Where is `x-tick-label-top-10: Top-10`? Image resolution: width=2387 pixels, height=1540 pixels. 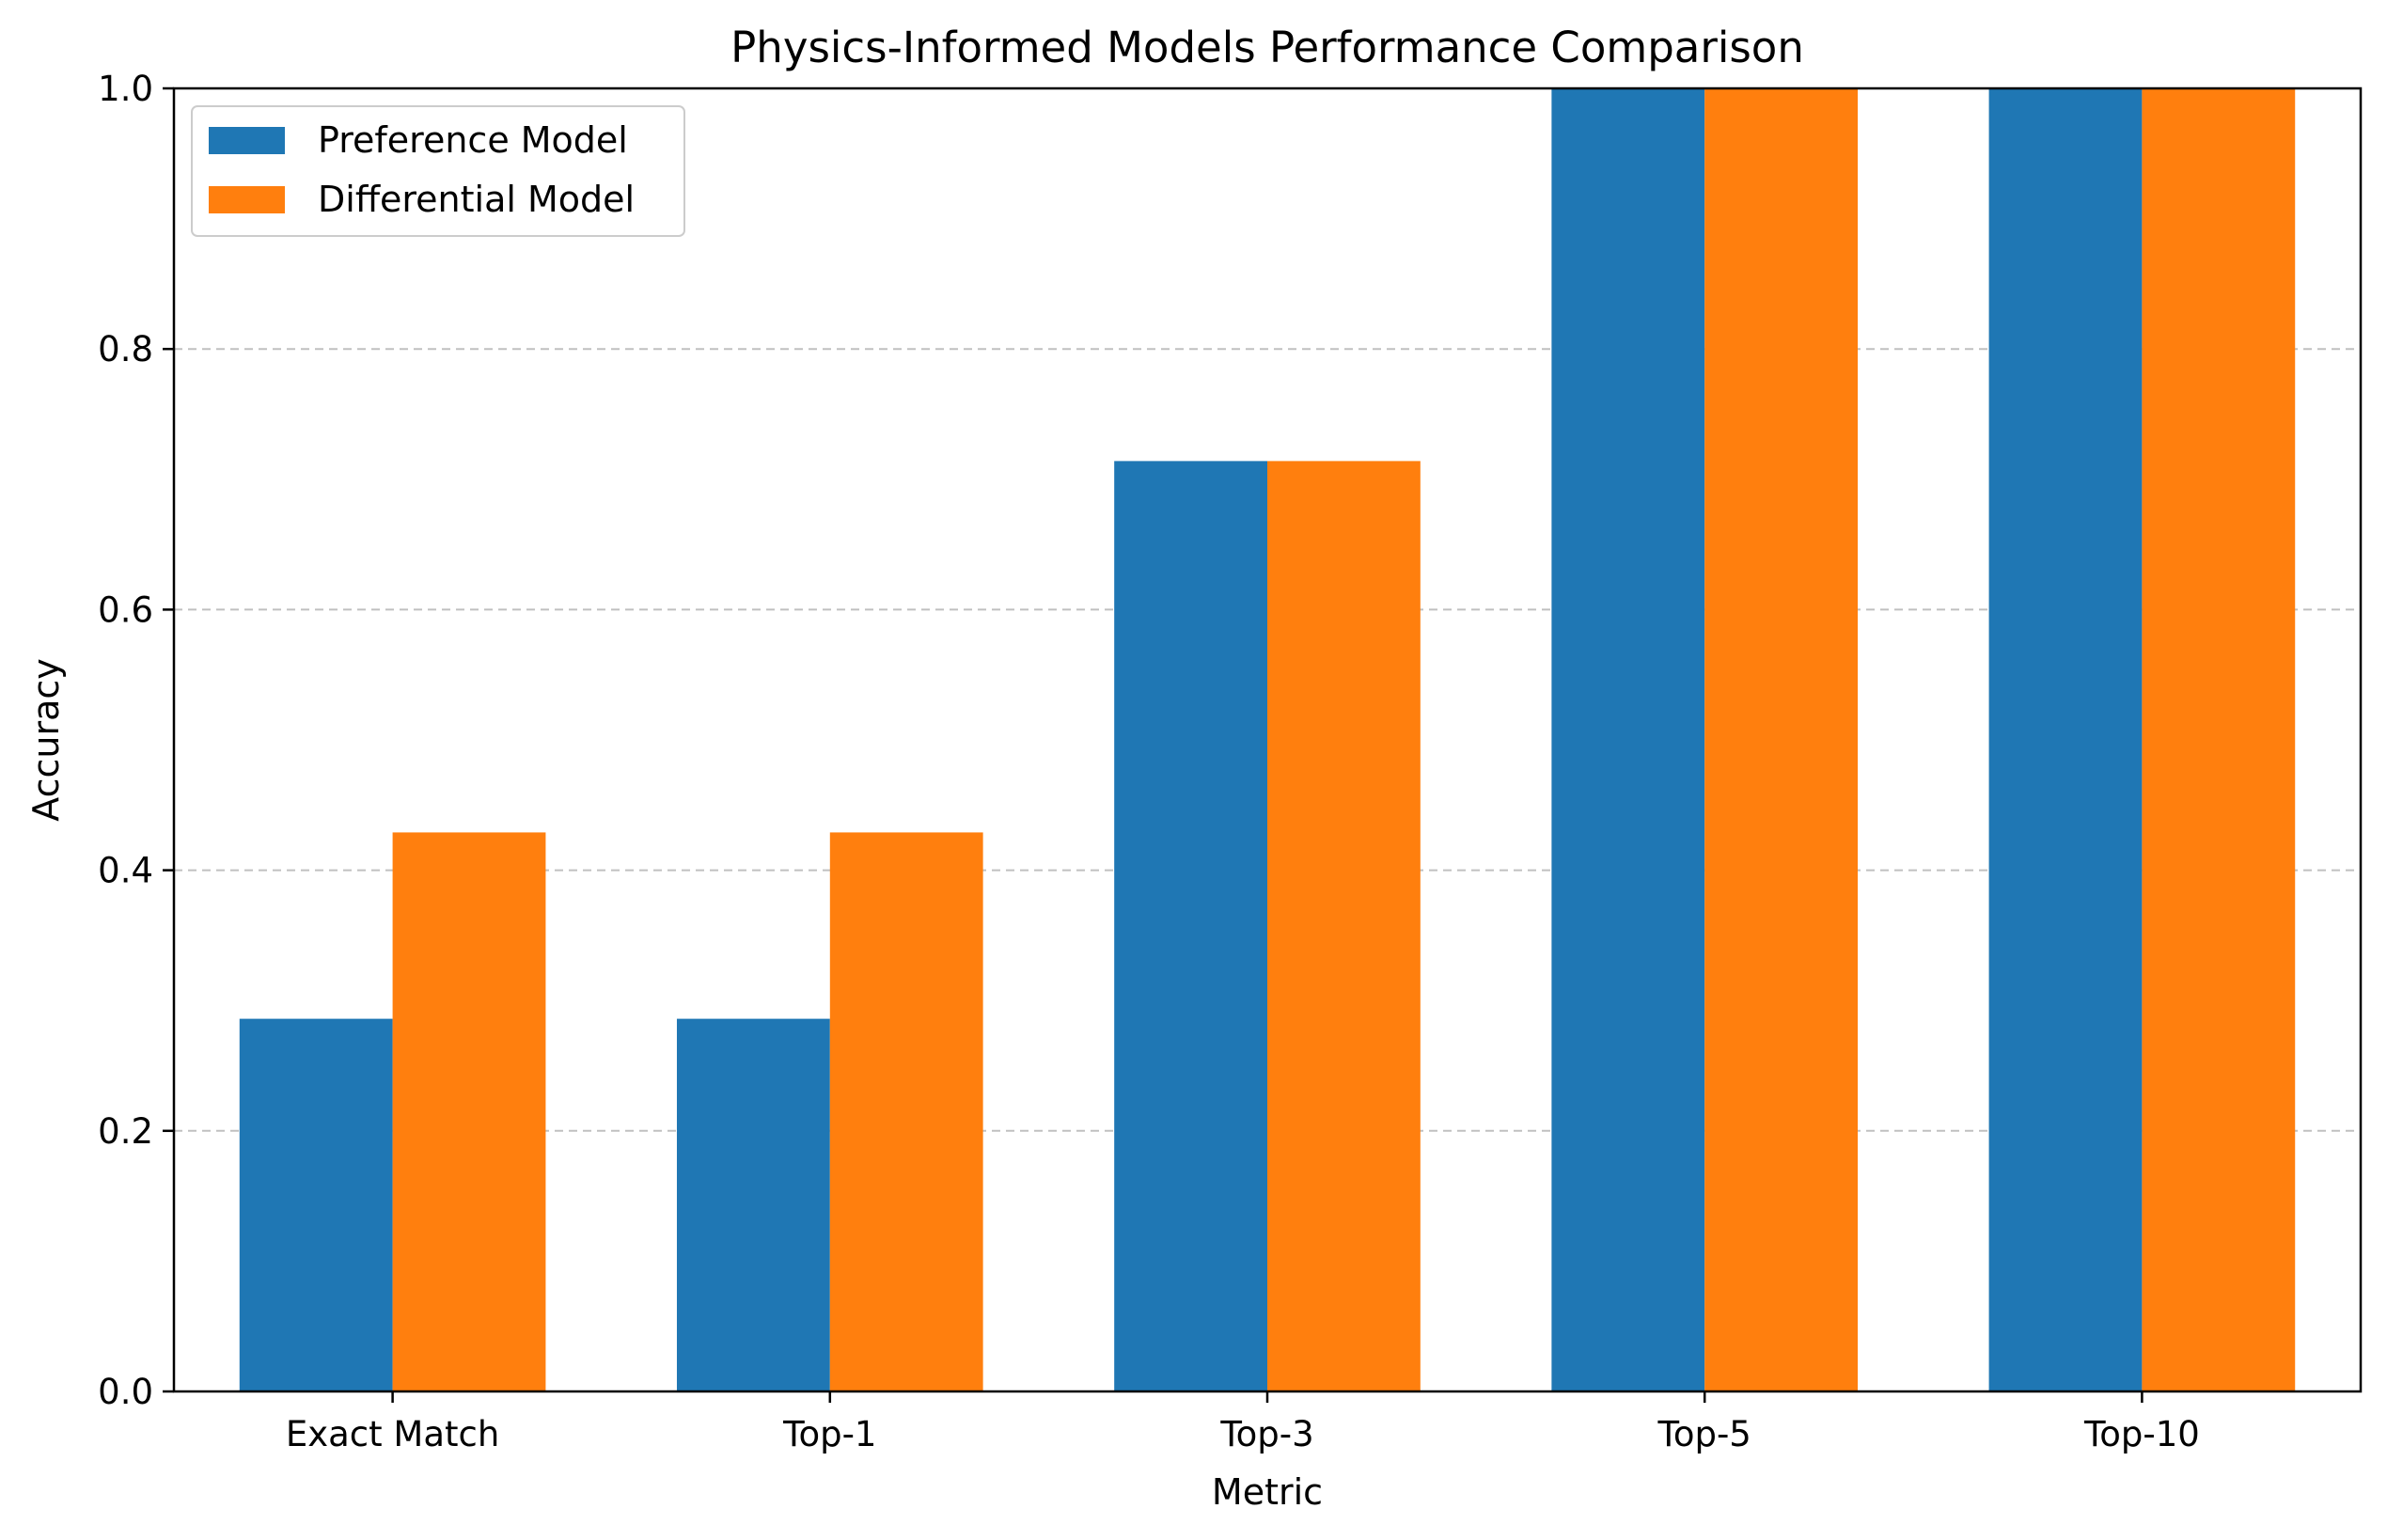
x-tick-label-top-10: Top-10 is located at coordinates (2141, 1434).